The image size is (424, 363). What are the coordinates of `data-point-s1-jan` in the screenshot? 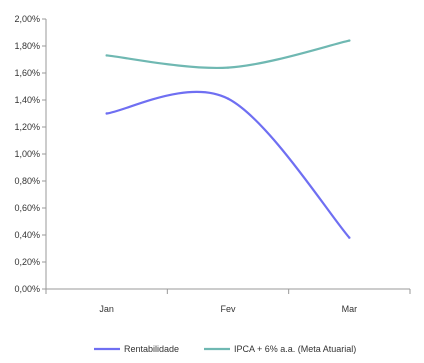 It's located at (106, 113).